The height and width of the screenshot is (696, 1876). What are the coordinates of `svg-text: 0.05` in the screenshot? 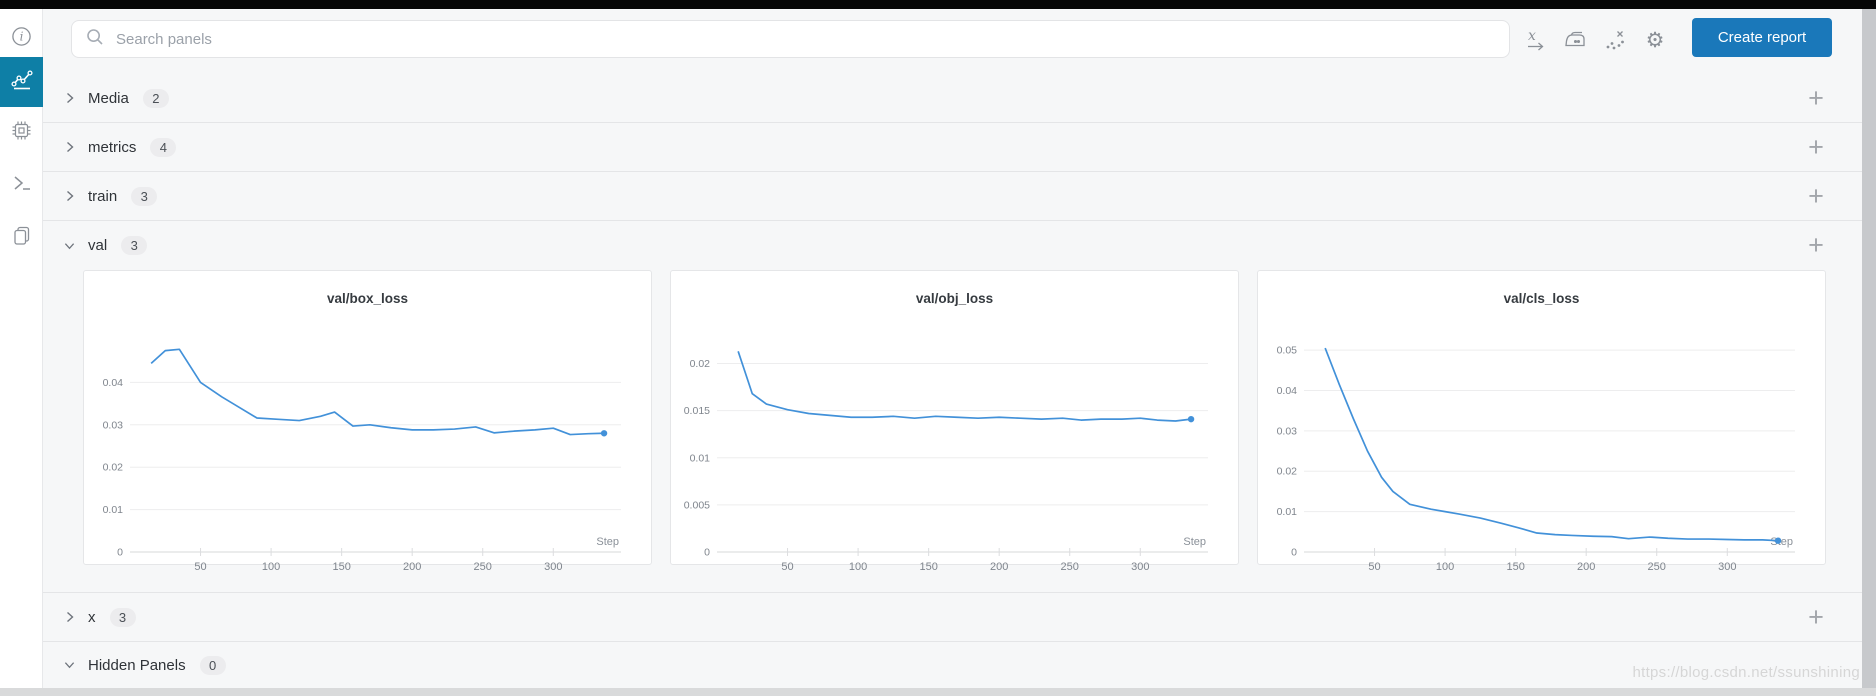 It's located at (1287, 351).